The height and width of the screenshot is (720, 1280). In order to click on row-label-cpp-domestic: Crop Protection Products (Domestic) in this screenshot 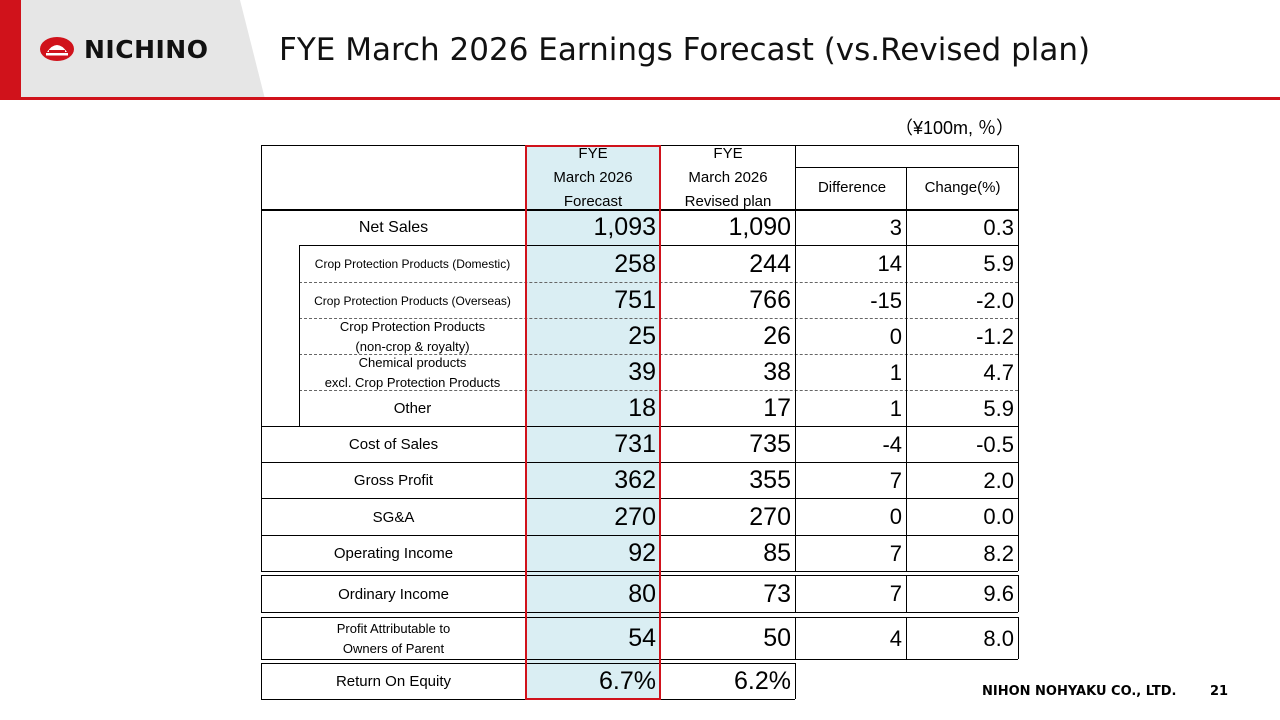, I will do `click(412, 264)`.